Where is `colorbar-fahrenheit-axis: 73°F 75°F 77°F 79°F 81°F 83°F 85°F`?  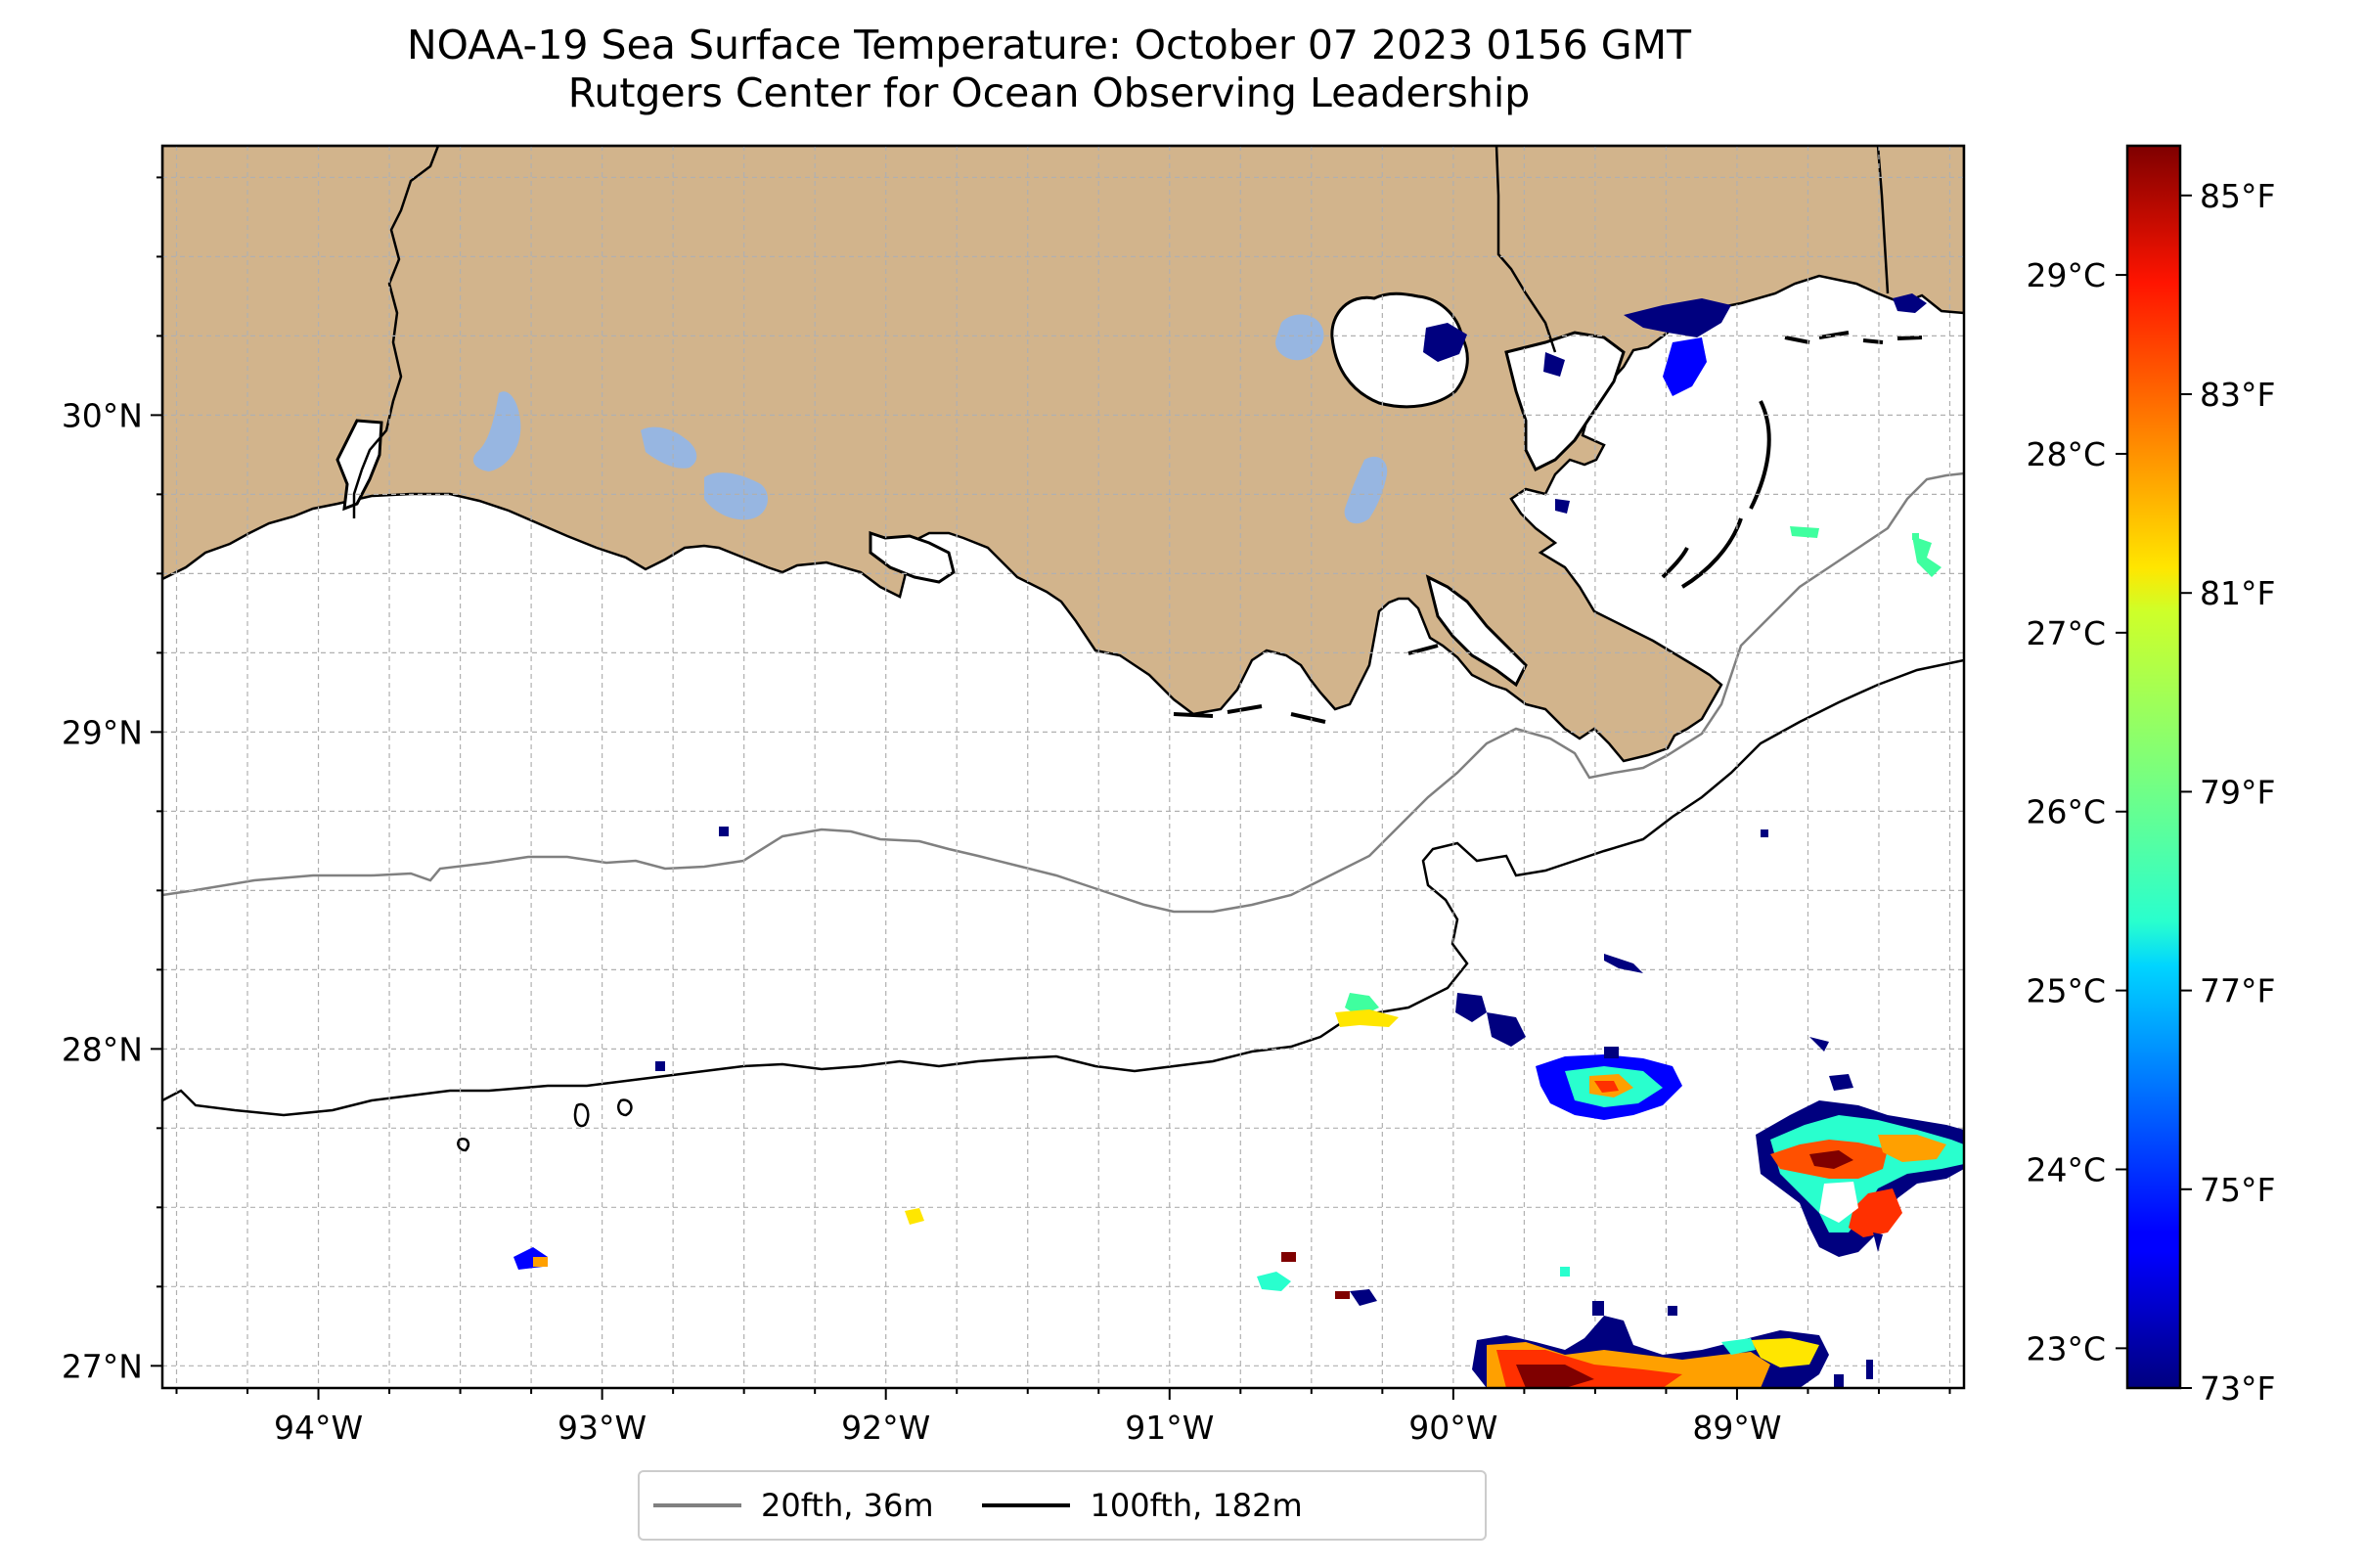 colorbar-fahrenheit-axis: 73°F 75°F 77°F 79°F 81°F 83°F 85°F is located at coordinates (2227, 792).